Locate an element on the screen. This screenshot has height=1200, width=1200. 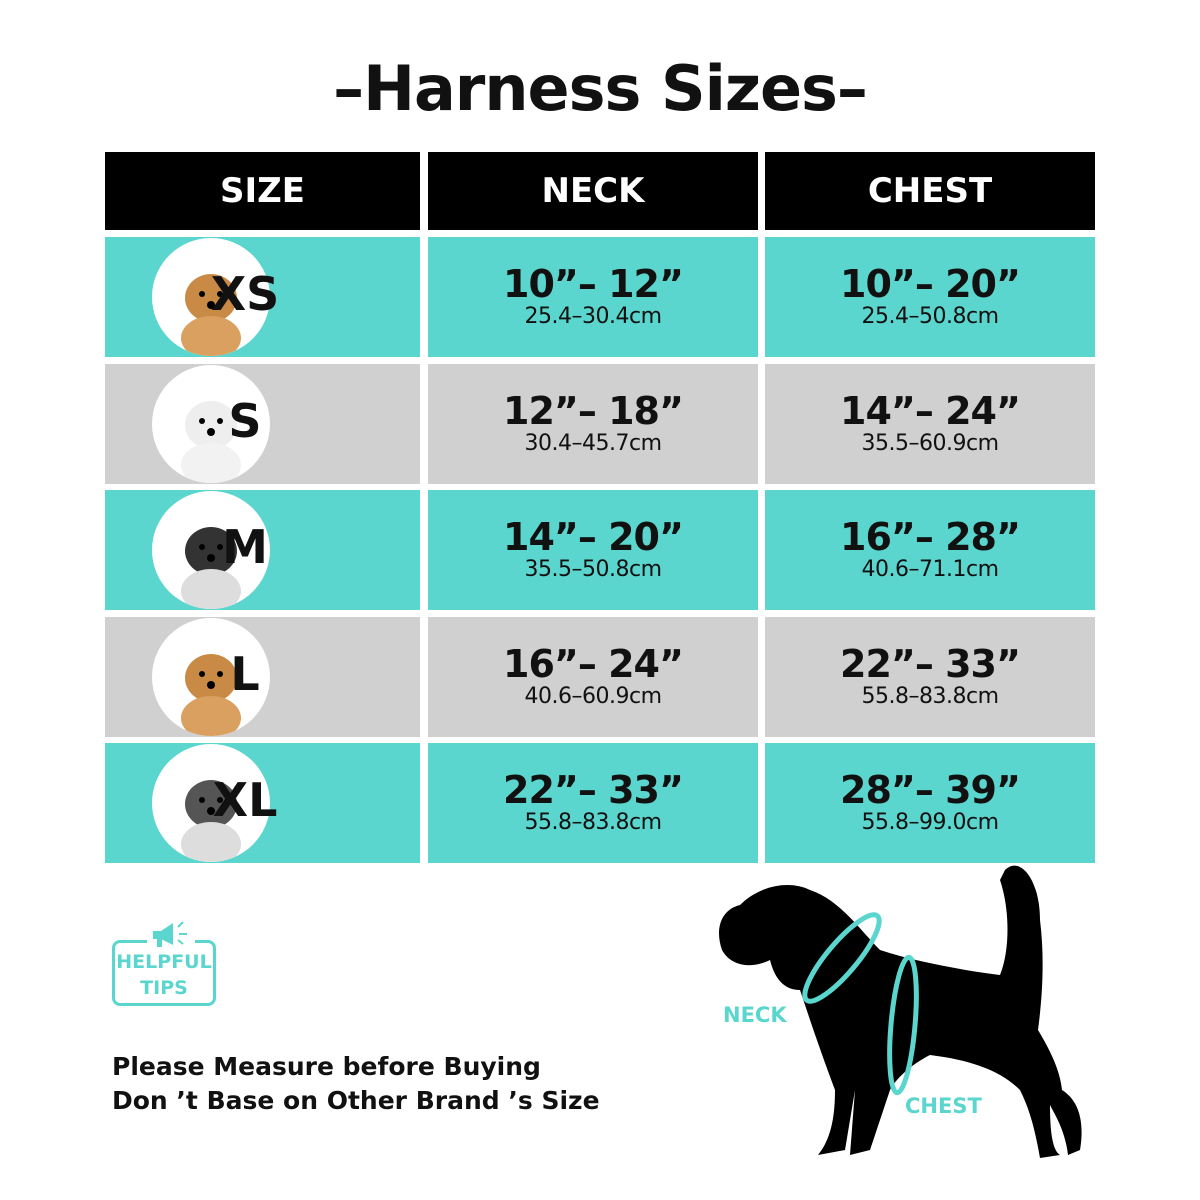
chest-inches: 28”– 39” is located at coordinates (930, 790).